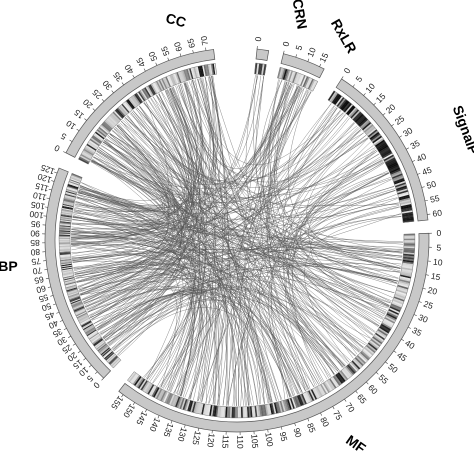  What do you see at coordinates (165, 51) in the screenshot?
I see `tick-label: 55` at bounding box center [165, 51].